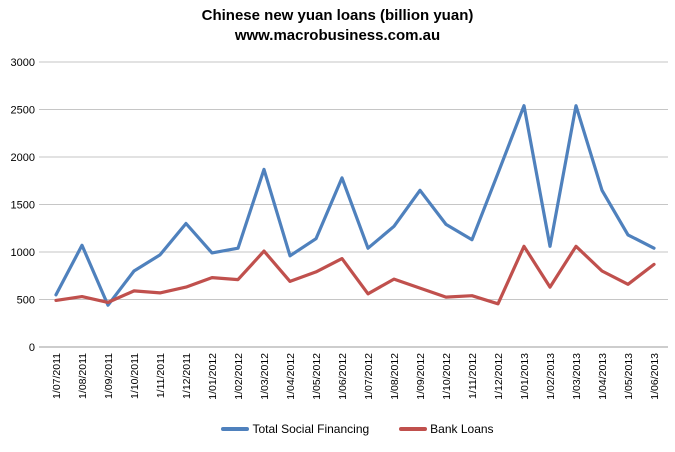 The image size is (675, 452). Describe the element at coordinates (421, 376) in the screenshot. I see `x-axis-tick-label: 1/09/2012` at that location.